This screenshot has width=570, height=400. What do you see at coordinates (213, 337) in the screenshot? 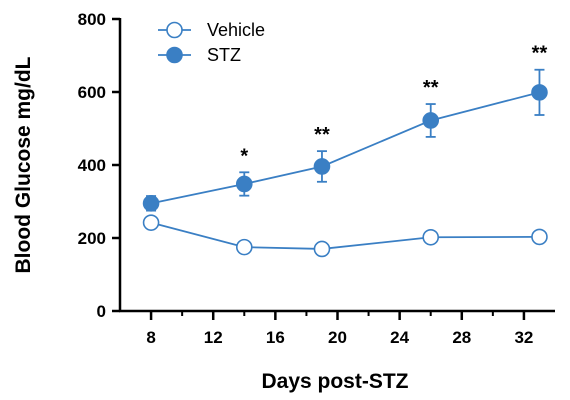
I see `x-tick-label: 12` at bounding box center [213, 337].